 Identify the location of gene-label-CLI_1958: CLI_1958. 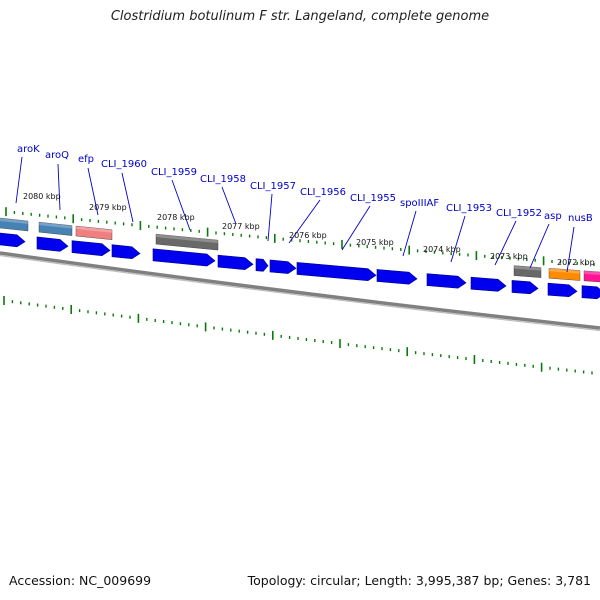
(223, 179).